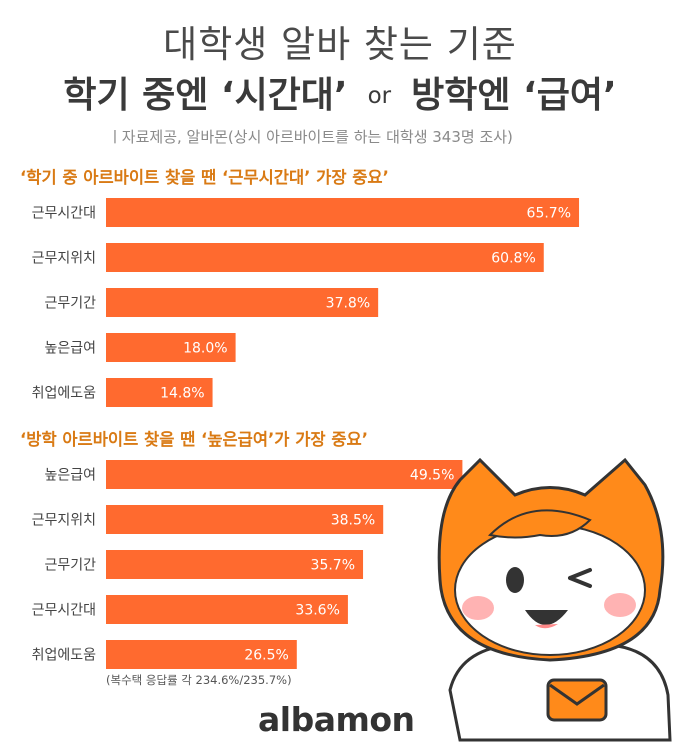 This screenshot has width=680, height=750. I want to click on value-label: 26.5%, so click(266, 656).